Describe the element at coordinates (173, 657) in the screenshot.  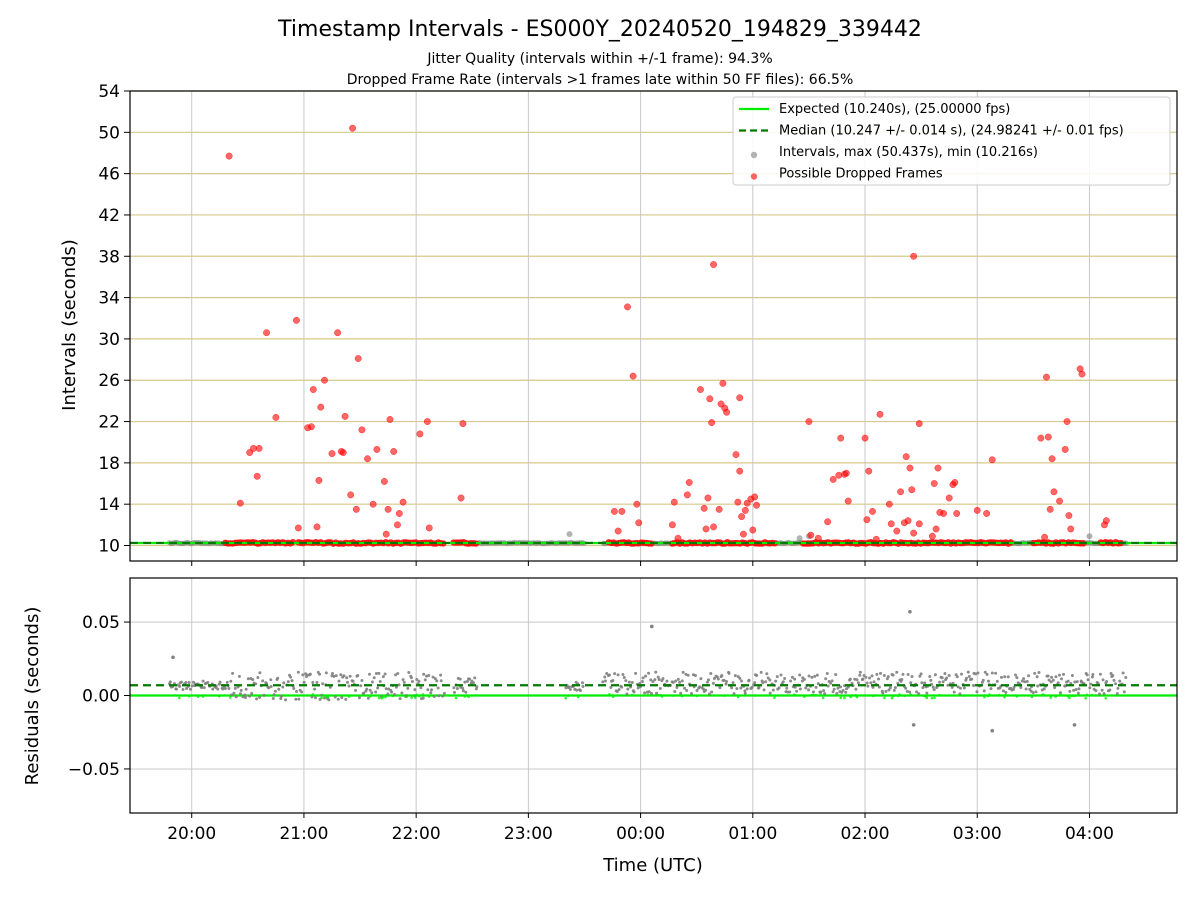
I see `residual-outlier-point` at that location.